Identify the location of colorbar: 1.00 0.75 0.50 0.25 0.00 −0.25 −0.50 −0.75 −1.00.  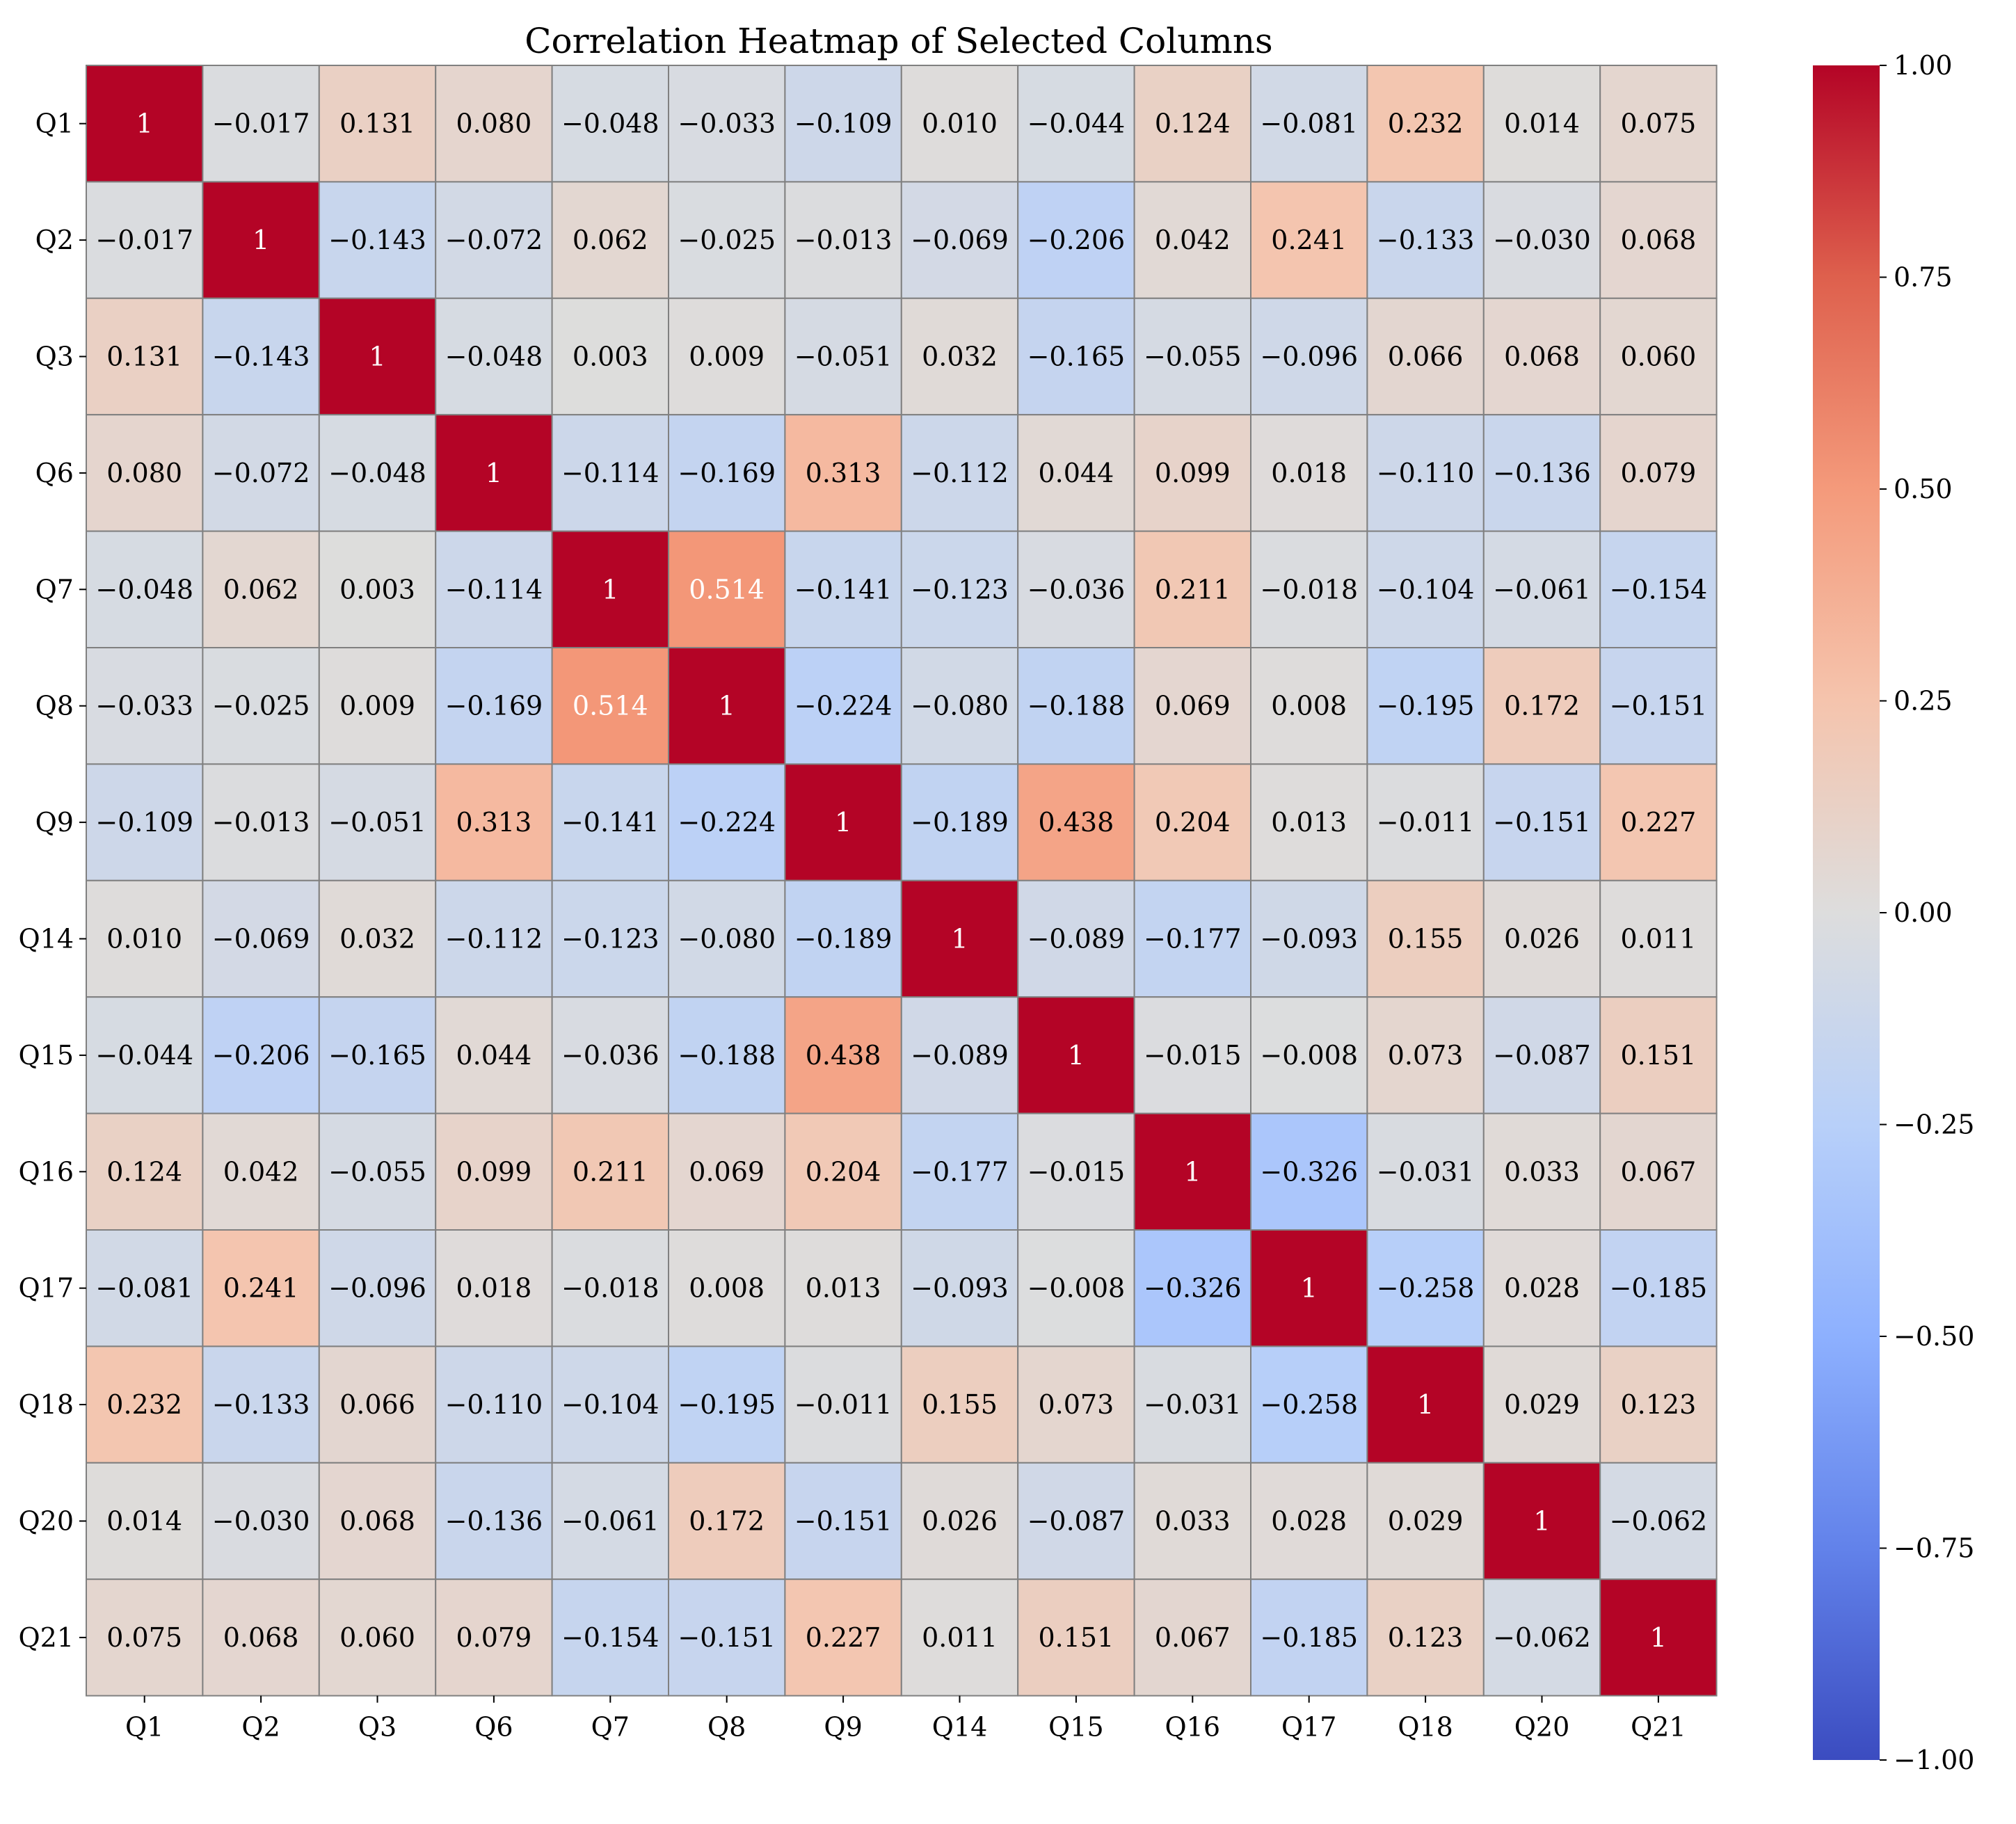
(1893, 912).